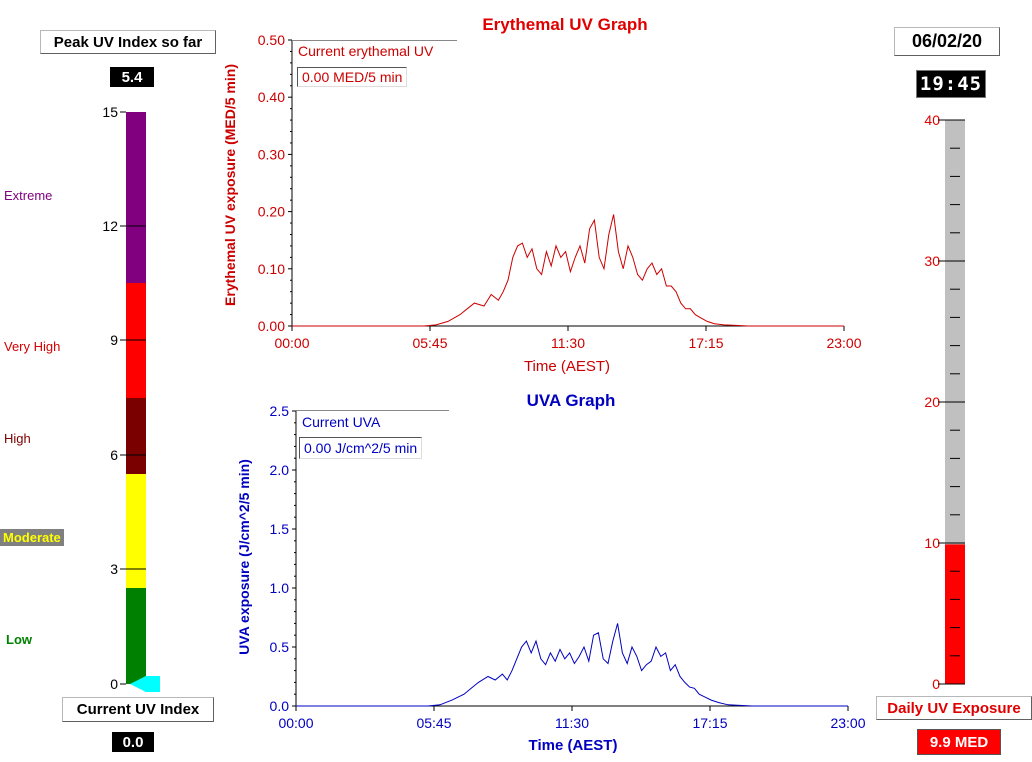 The width and height of the screenshot is (1032, 762). I want to click on uv-tick-12: 12, so click(110, 226).